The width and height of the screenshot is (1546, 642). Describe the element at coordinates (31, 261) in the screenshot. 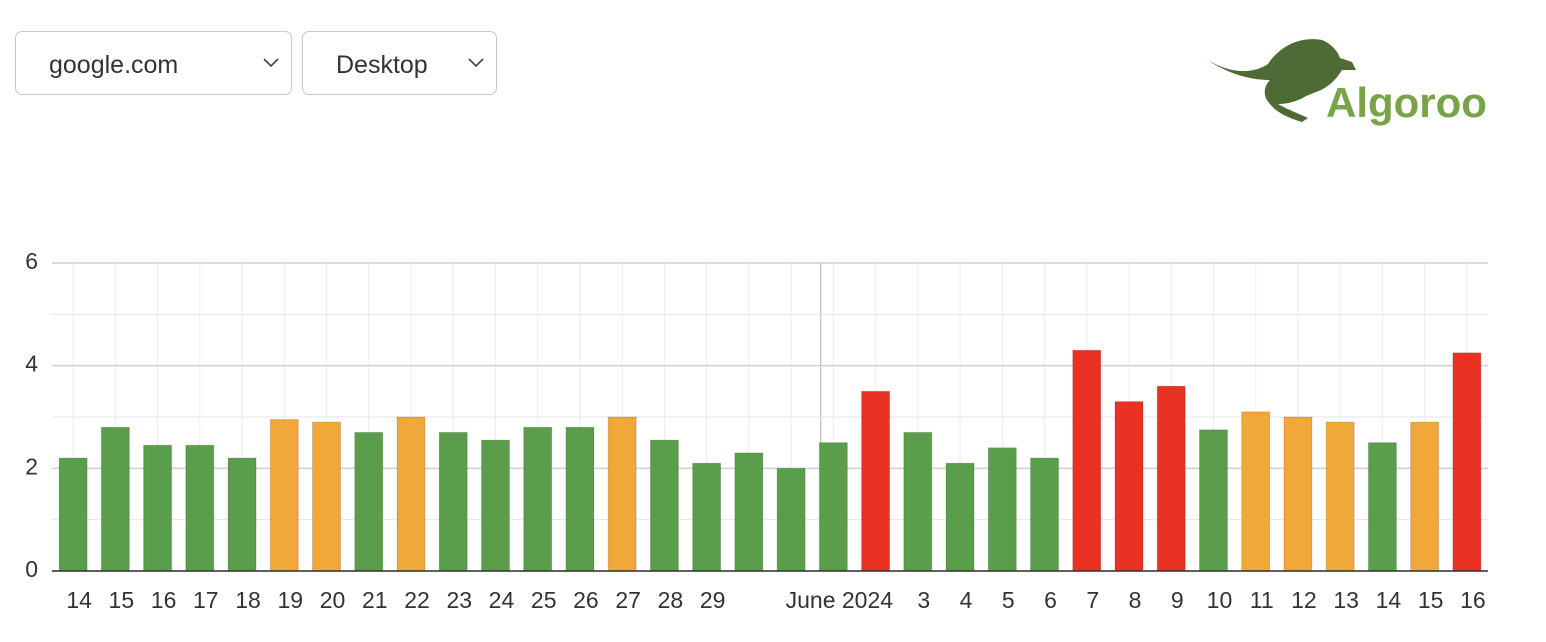

I see `y-tick-label: 6` at that location.